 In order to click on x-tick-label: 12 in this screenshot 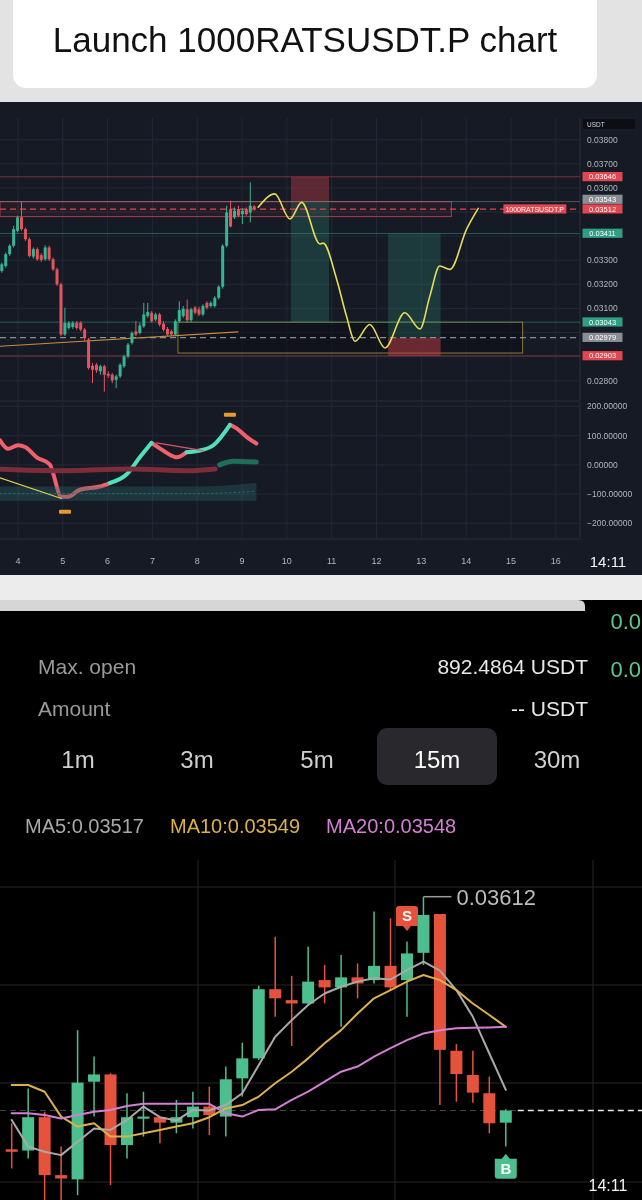, I will do `click(376, 561)`.